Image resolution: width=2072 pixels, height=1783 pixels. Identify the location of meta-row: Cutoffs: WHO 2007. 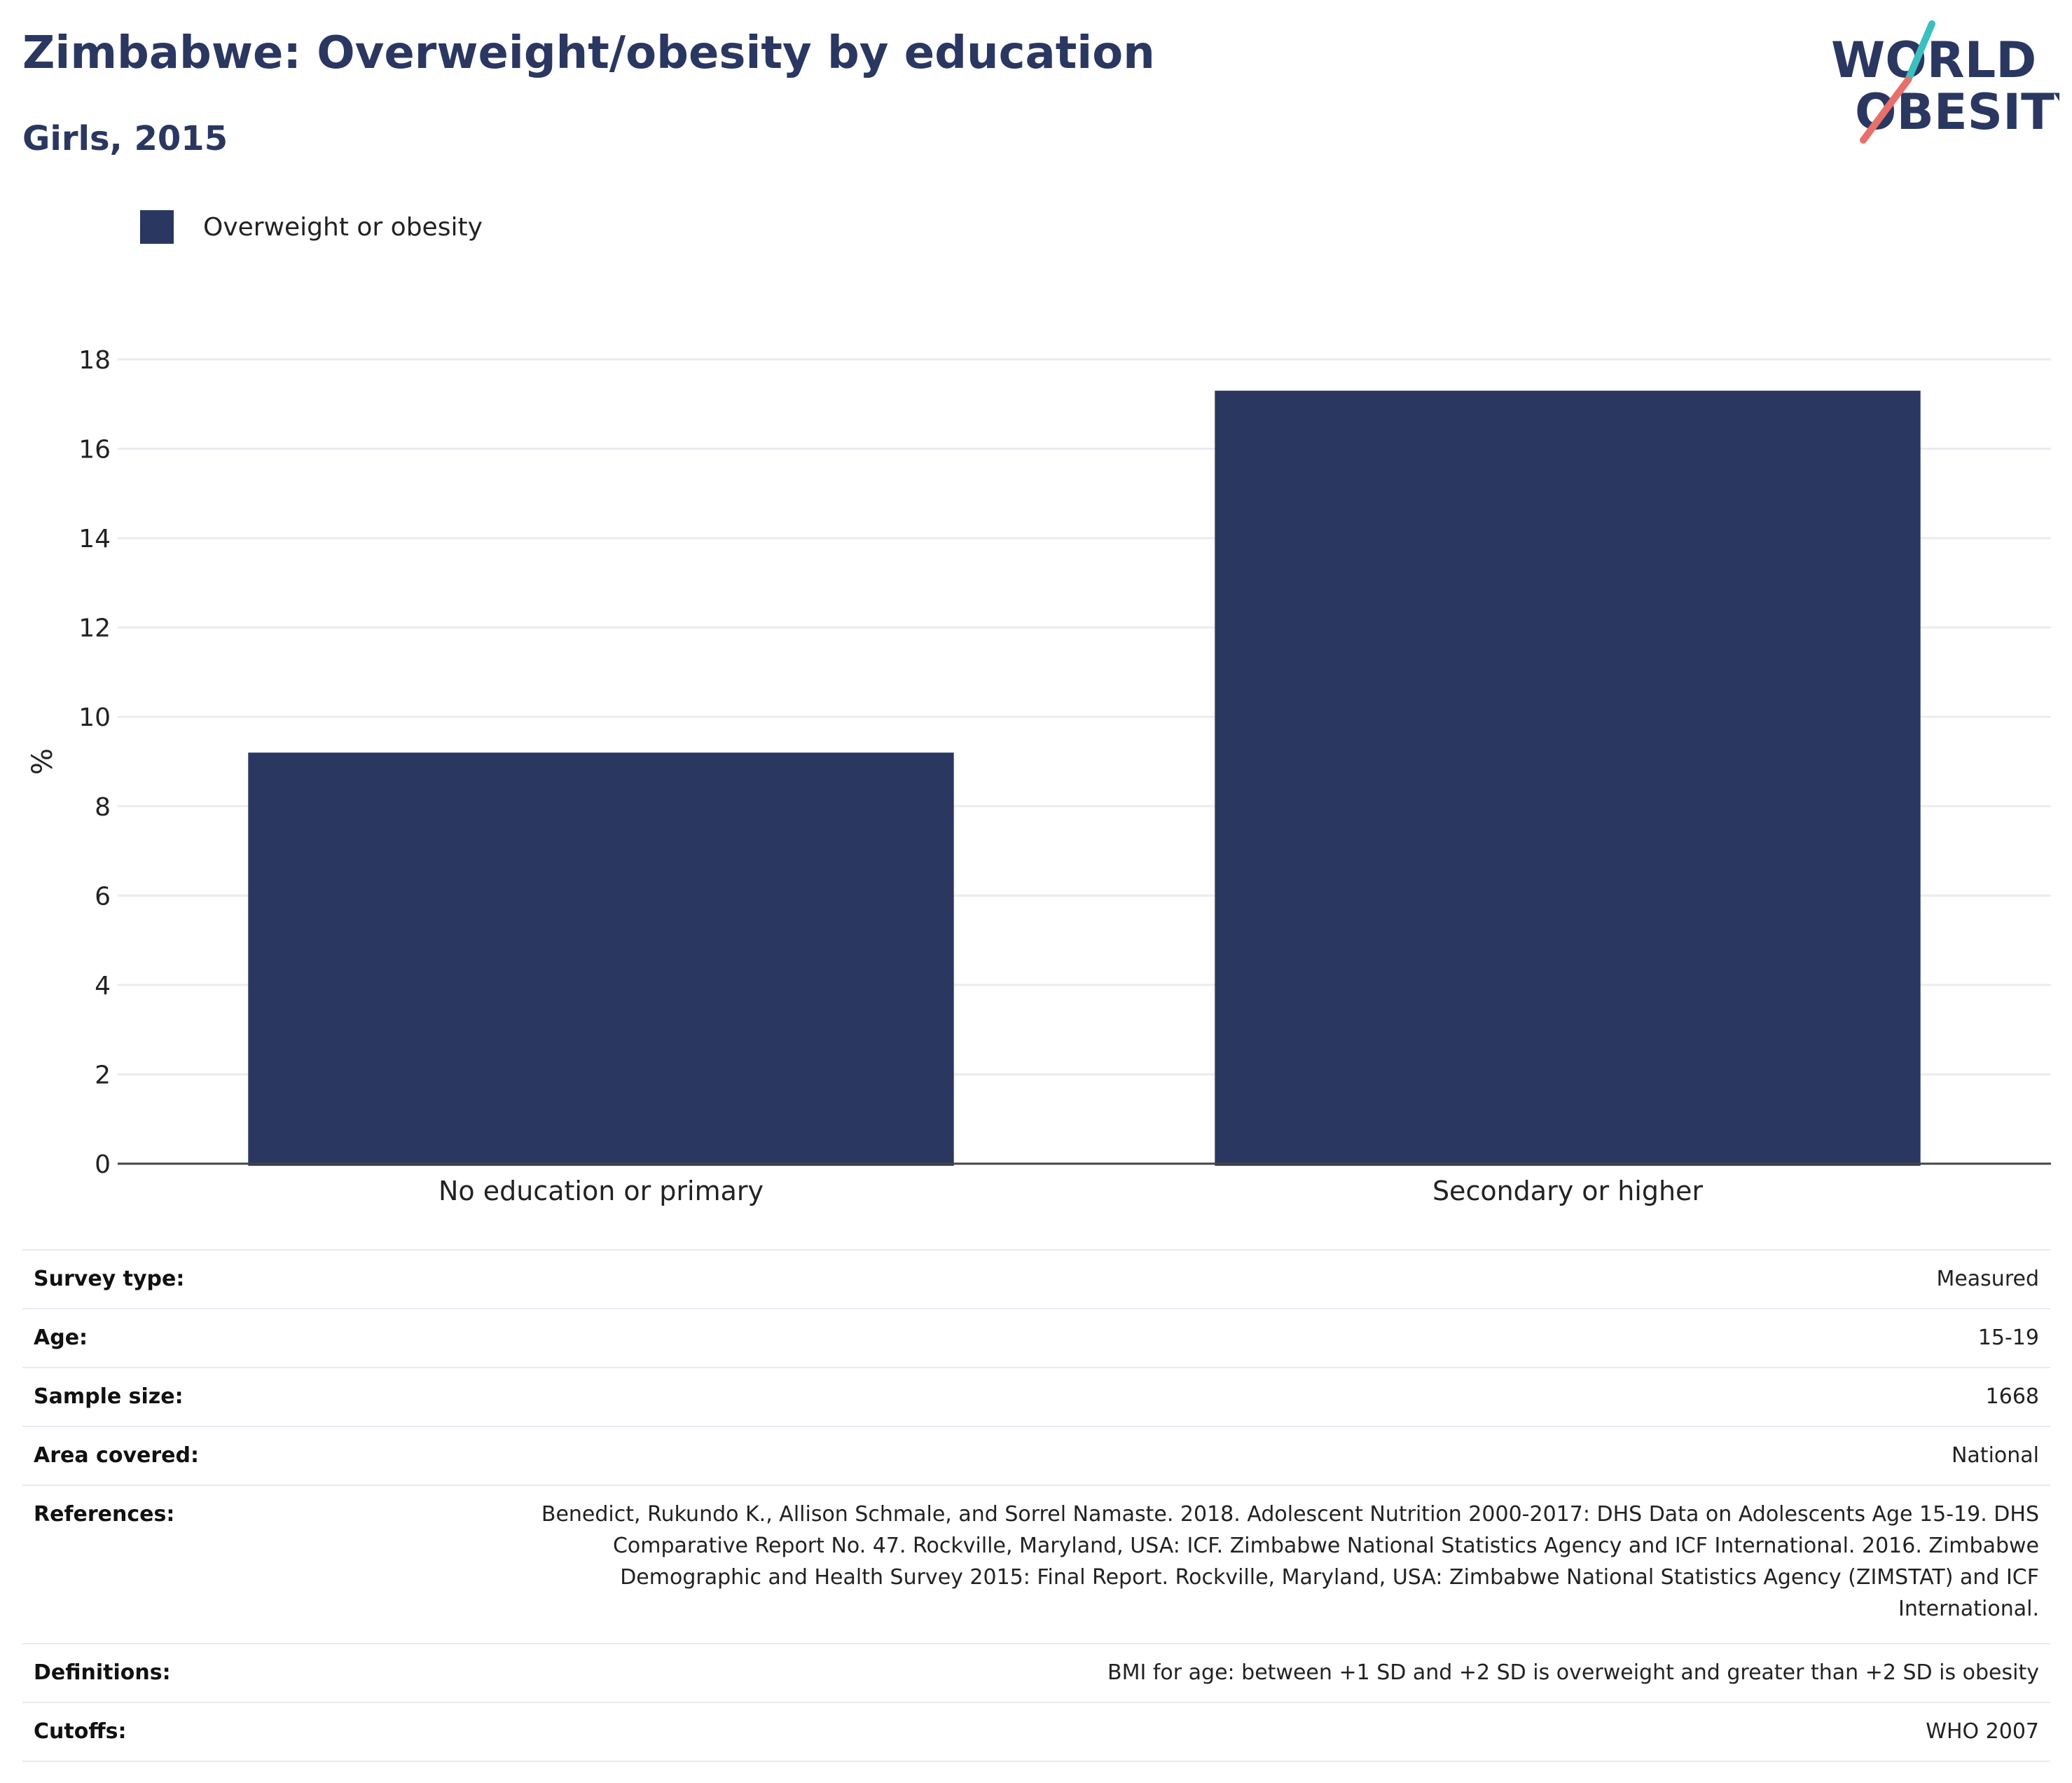
(1036, 1732).